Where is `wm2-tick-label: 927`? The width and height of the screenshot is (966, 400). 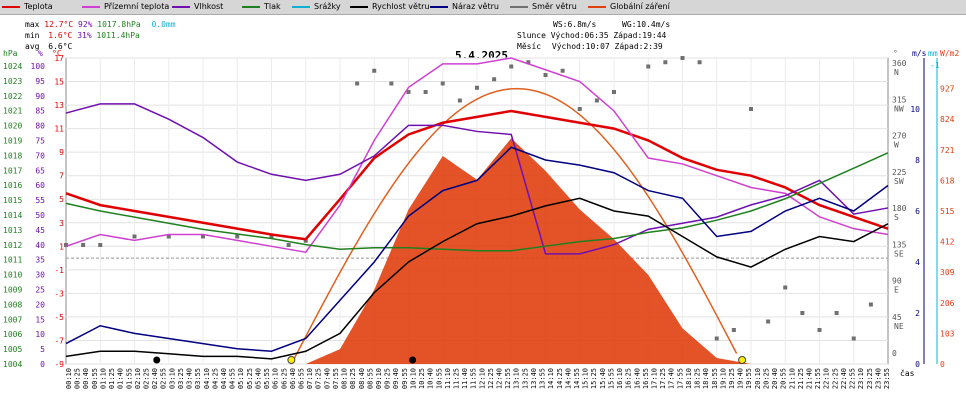 wm2-tick-label: 927 is located at coordinates (947, 89).